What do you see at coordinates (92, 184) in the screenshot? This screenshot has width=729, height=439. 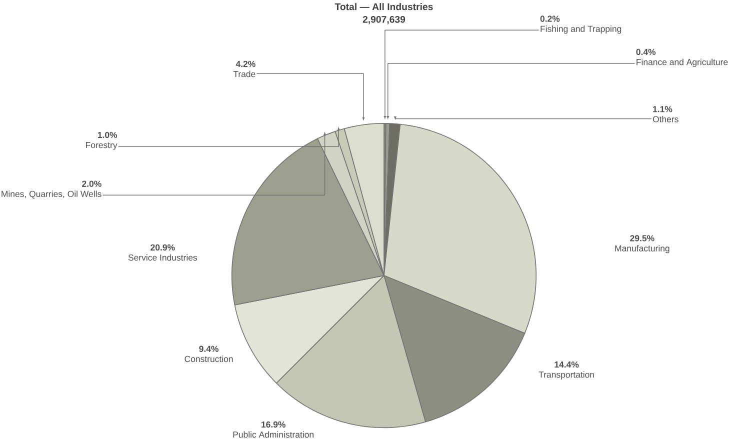 I see `data-label: 2.0%` at bounding box center [92, 184].